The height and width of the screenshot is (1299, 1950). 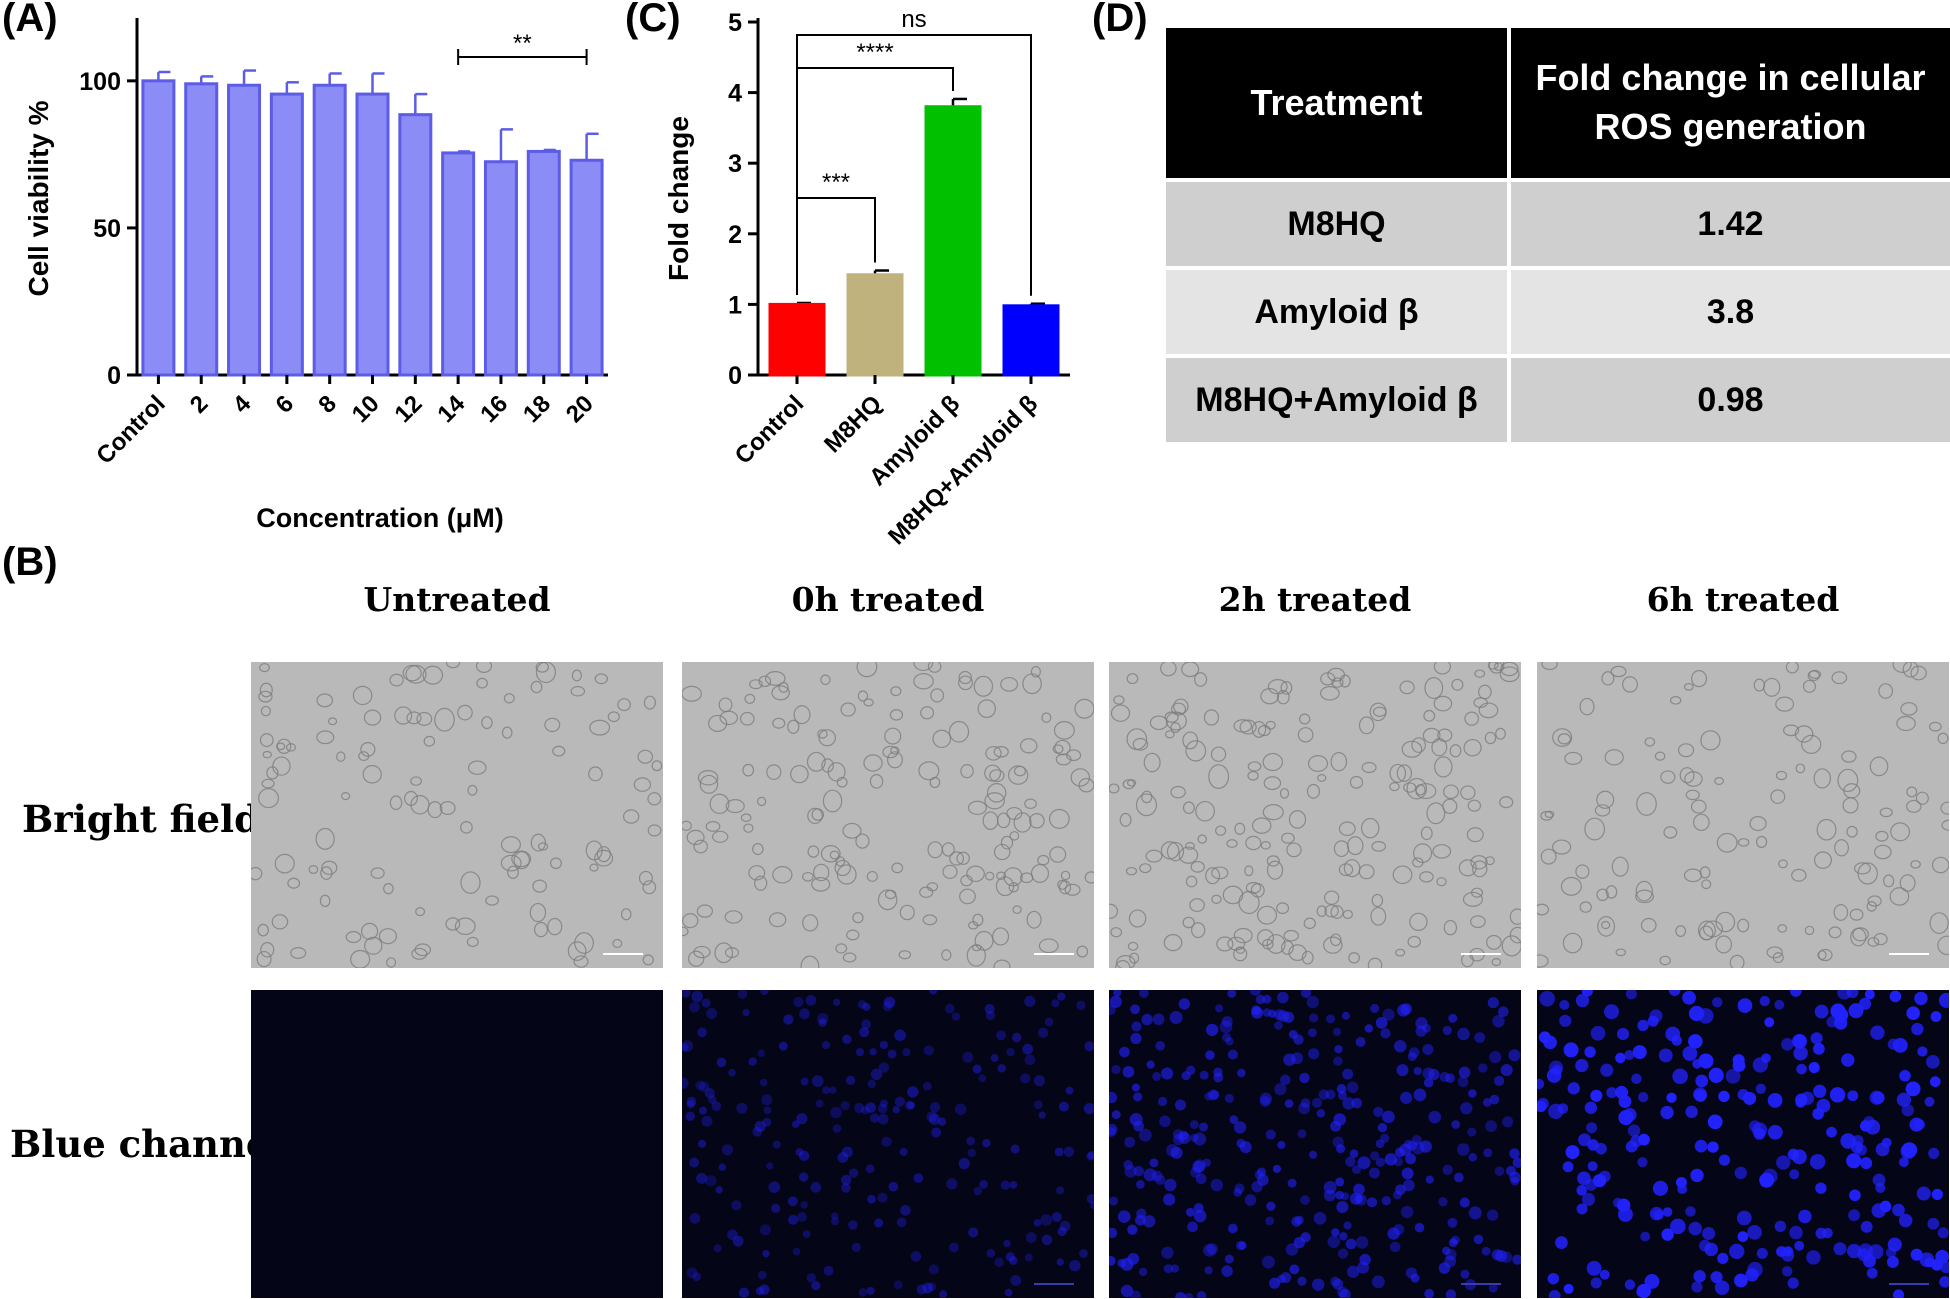 What do you see at coordinates (141, 819) in the screenshot?
I see `row-title-bright-field: Bright field` at bounding box center [141, 819].